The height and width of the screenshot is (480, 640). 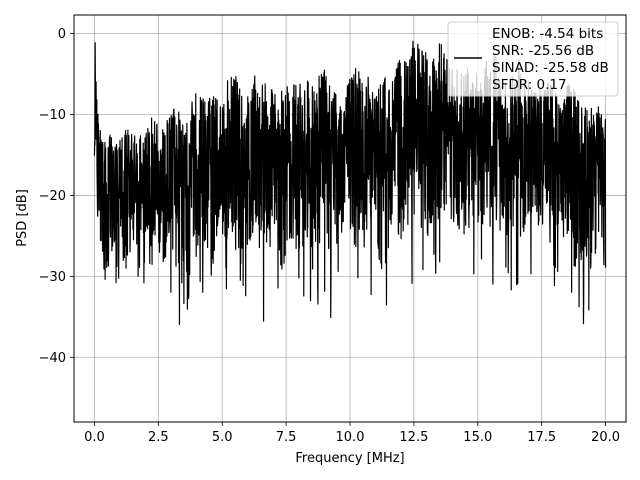 I want to click on legend-sinad: SINAD: -25.58 dB, so click(x=550, y=68).